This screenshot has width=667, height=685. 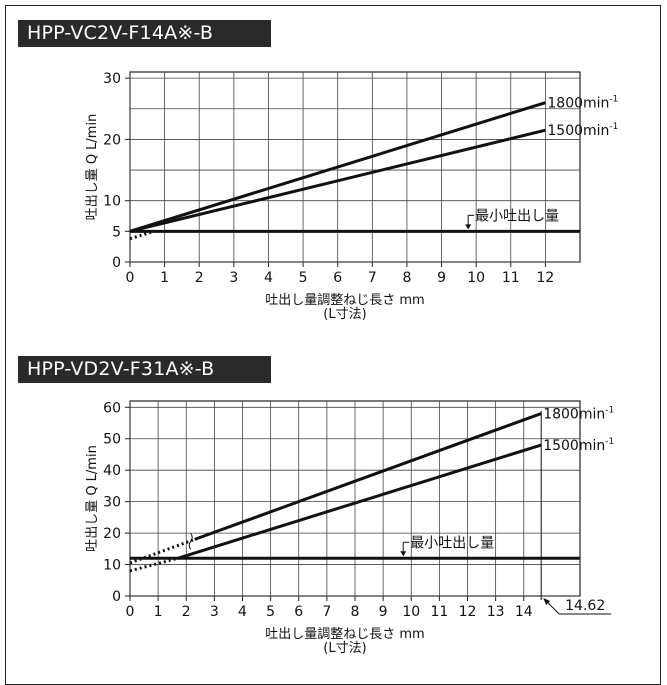 What do you see at coordinates (468, 612) in the screenshot?
I see `chart2-xtick-label: 12` at bounding box center [468, 612].